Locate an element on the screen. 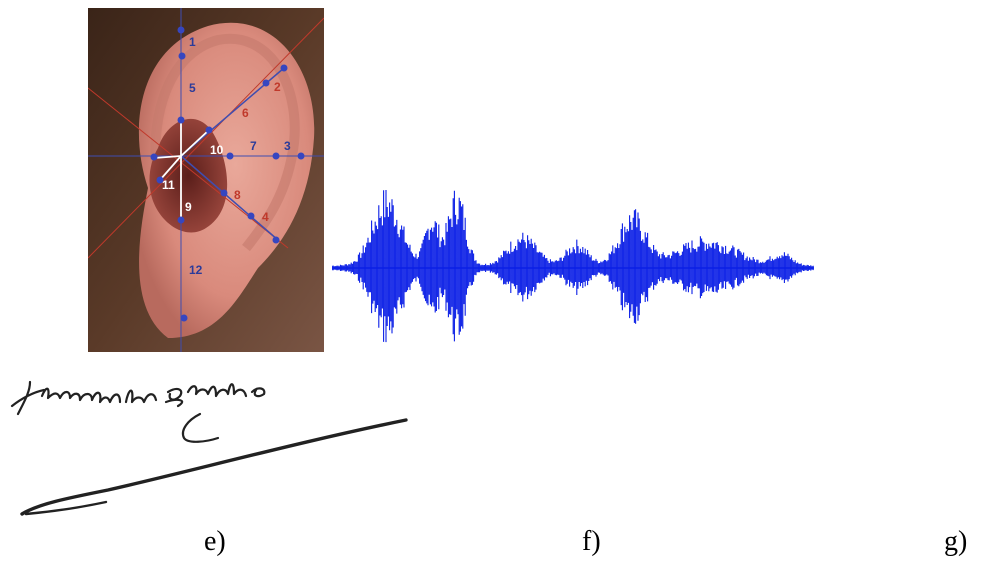  landmark-label-1: 1 is located at coordinates (192, 42).